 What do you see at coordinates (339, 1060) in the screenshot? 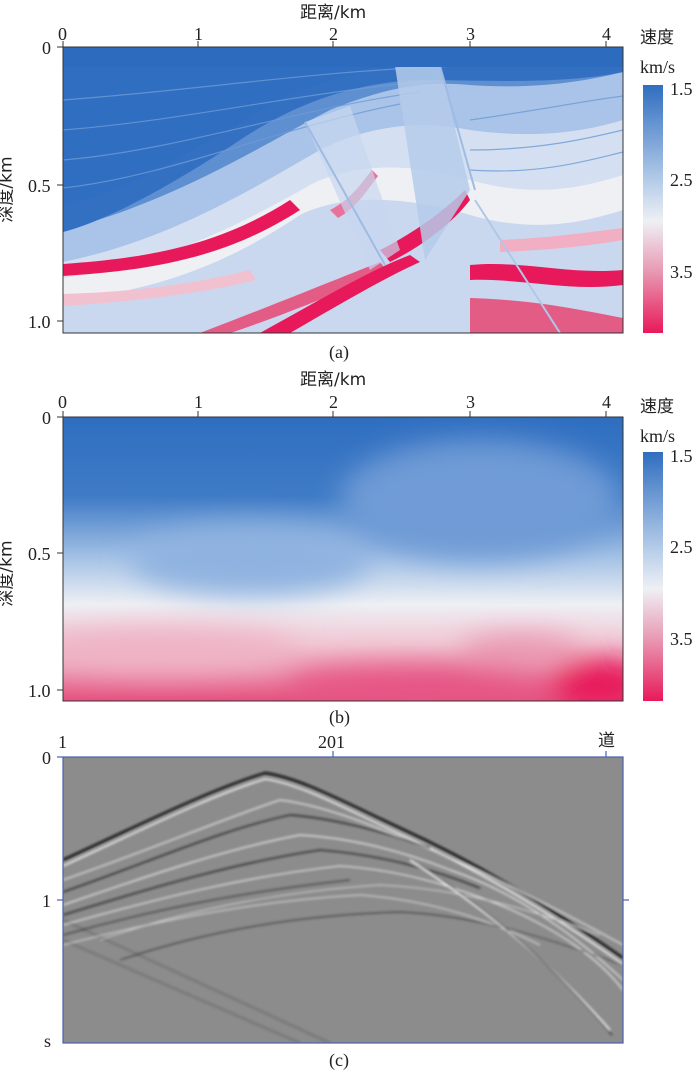
I see `panel-c-caption: (c)` at bounding box center [339, 1060].